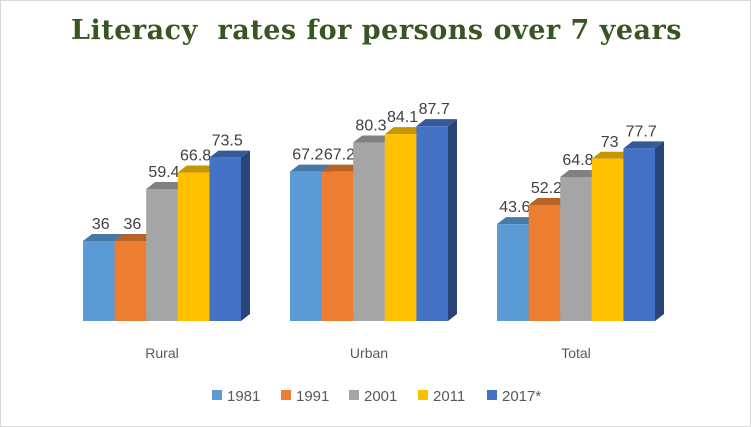 The height and width of the screenshot is (427, 751). Describe the element at coordinates (513, 272) in the screenshot. I see `bar-total-1981` at that location.